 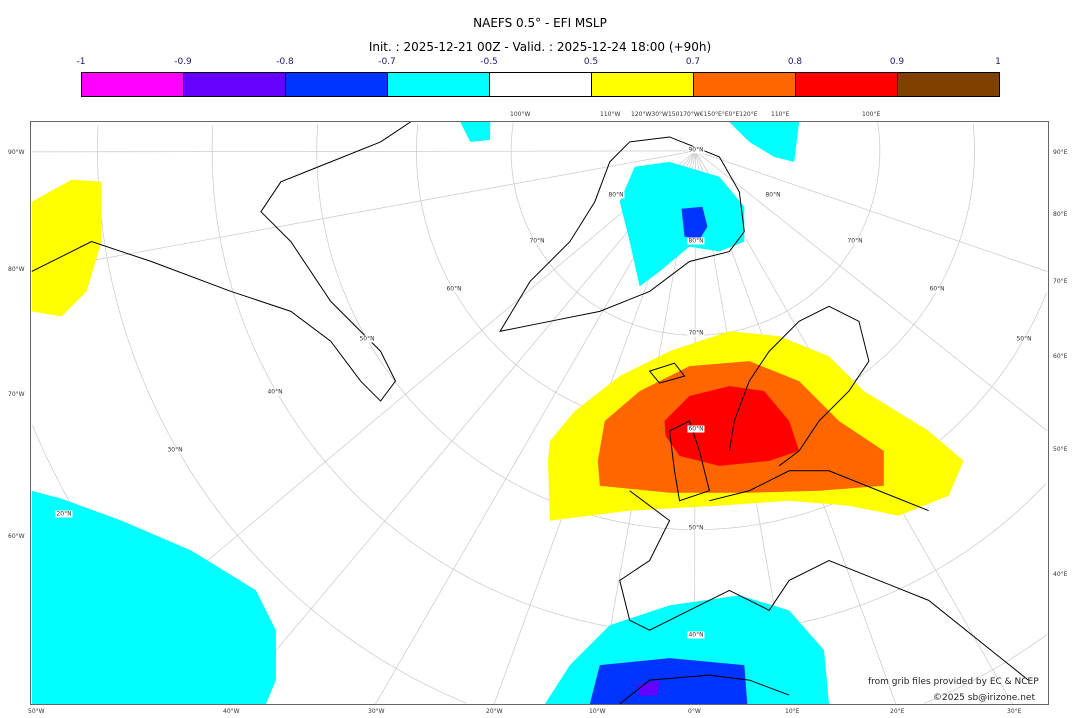 I want to click on axis-label-right: 50°E, so click(x=1060, y=449).